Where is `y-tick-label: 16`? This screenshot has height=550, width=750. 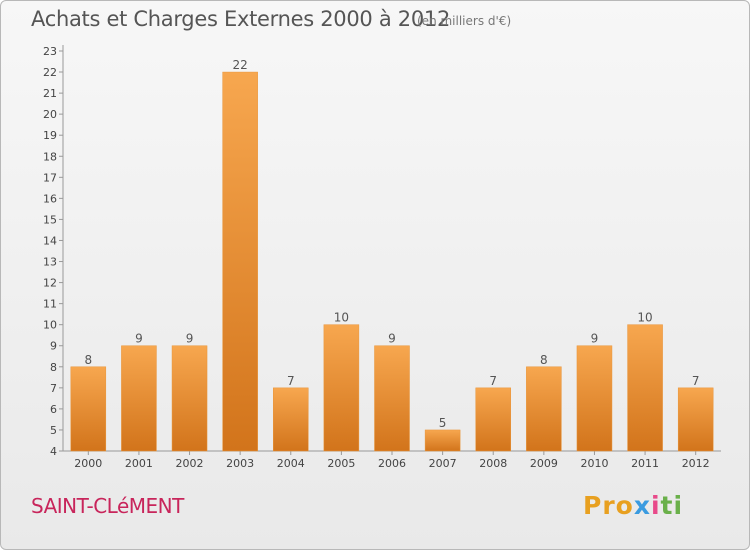
y-tick-label: 16 is located at coordinates (50, 198).